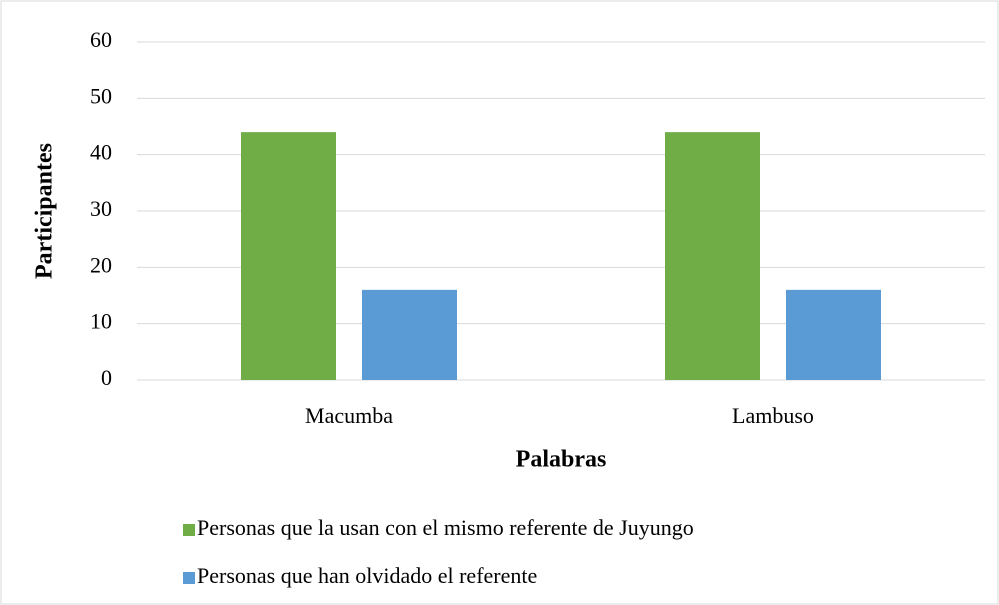 The image size is (999, 605). What do you see at coordinates (101, 152) in the screenshot?
I see `y-tick-label: 40` at bounding box center [101, 152].